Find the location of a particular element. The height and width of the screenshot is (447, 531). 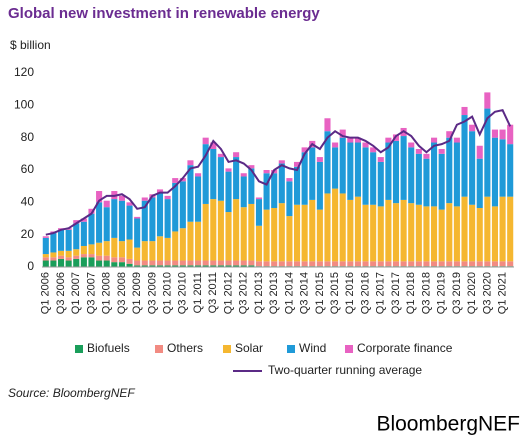

legend-label: Biofuels is located at coordinates (108, 348).